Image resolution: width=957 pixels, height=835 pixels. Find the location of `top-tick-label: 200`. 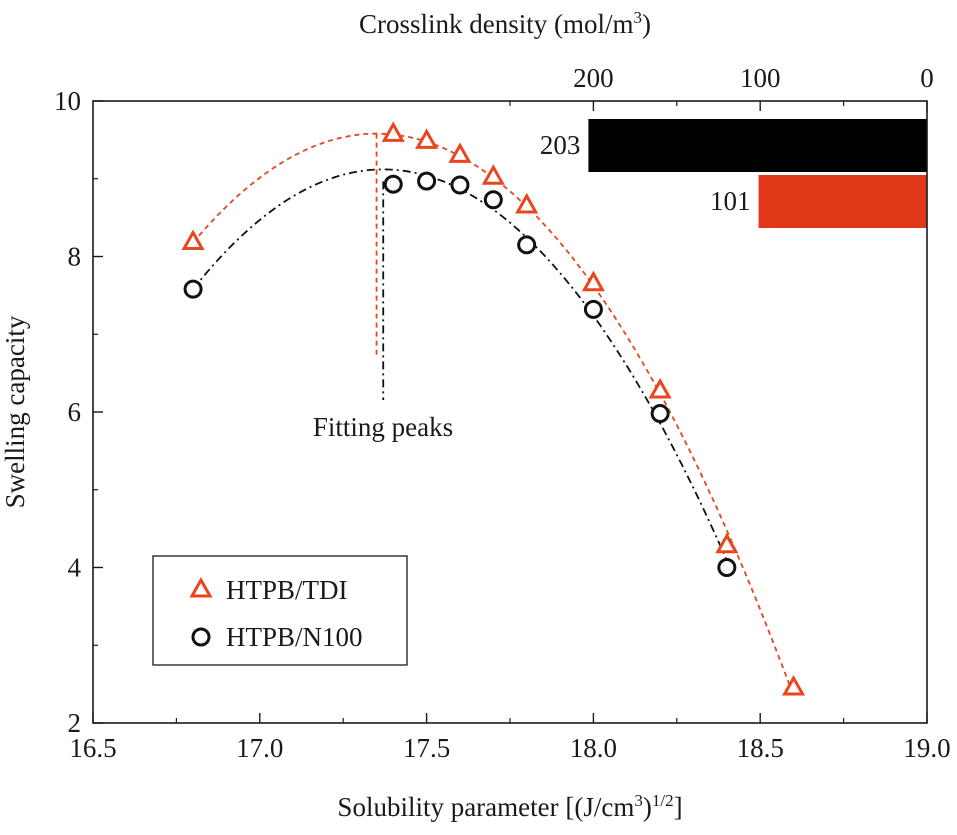

top-tick-label: 200 is located at coordinates (593, 78).